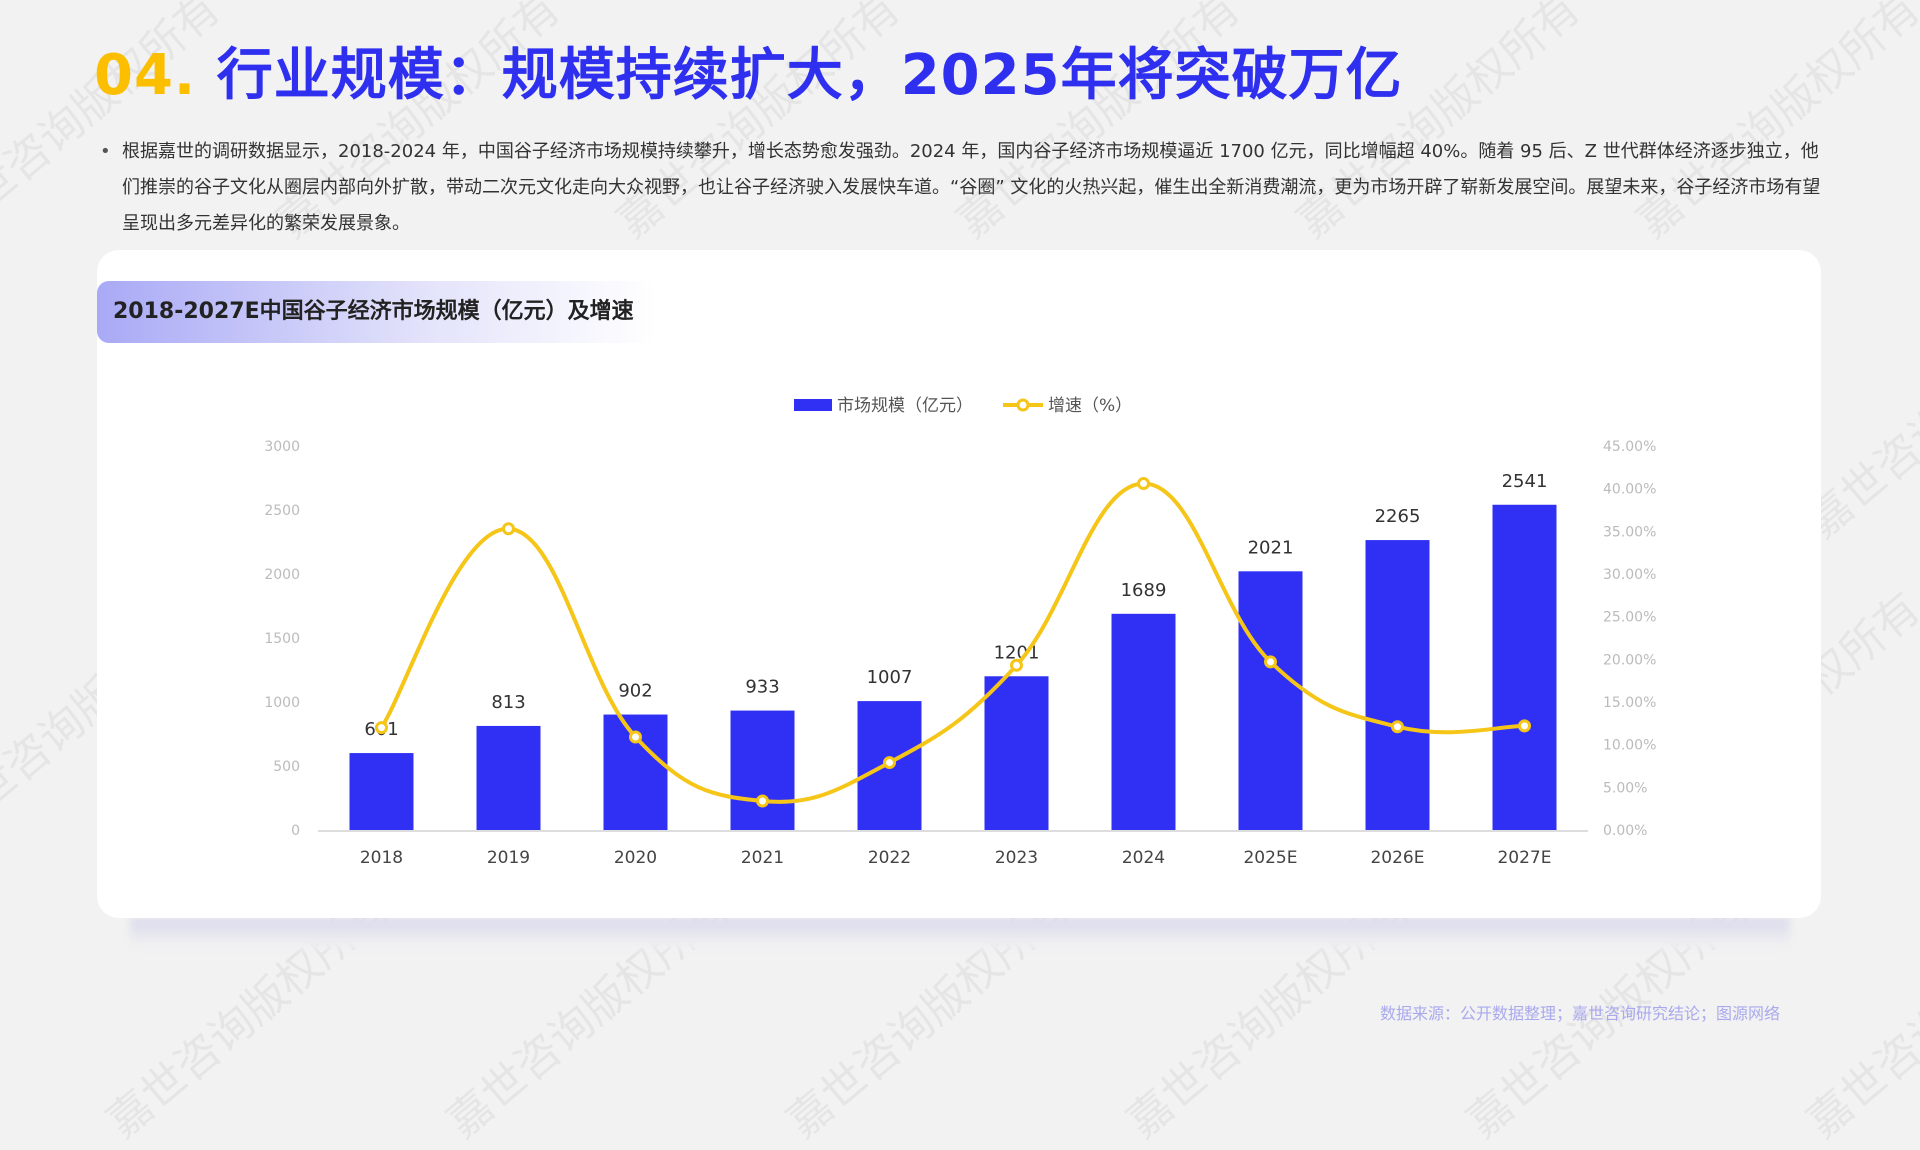  What do you see at coordinates (762, 687) in the screenshot?
I see `bar-data-label: 933` at bounding box center [762, 687].